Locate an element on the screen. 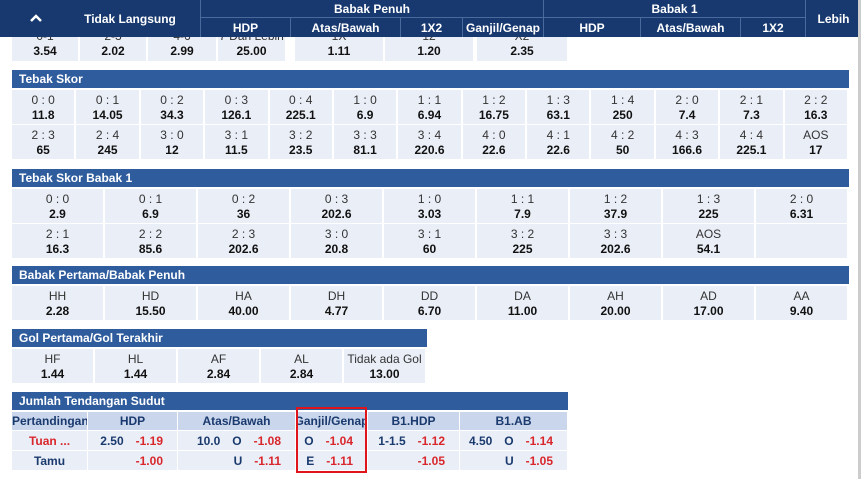 The height and width of the screenshot is (479, 861). odds-cell: HF 1.44 is located at coordinates (52, 366).